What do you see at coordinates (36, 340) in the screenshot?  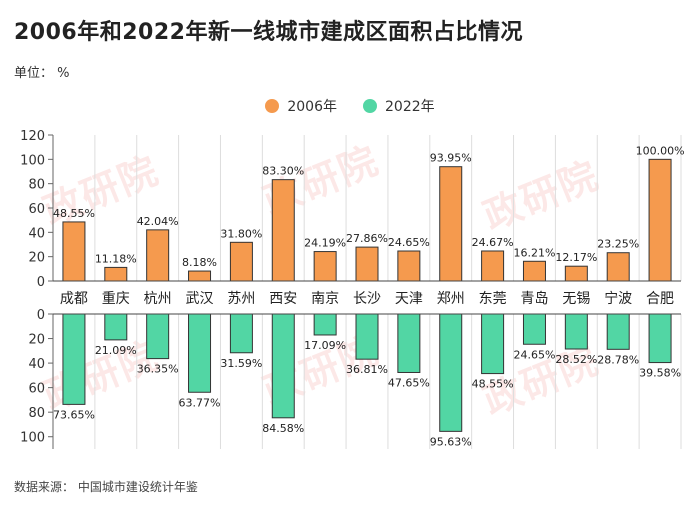 I see `y-tick-label-bottom: 20` at bounding box center [36, 340].